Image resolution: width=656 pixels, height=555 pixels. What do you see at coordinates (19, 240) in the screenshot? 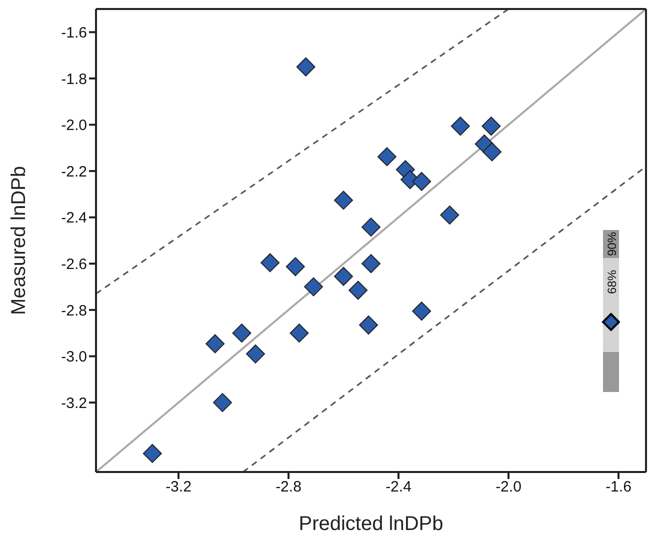
I see `y-axis-title: Measured lnDPb` at bounding box center [19, 240].